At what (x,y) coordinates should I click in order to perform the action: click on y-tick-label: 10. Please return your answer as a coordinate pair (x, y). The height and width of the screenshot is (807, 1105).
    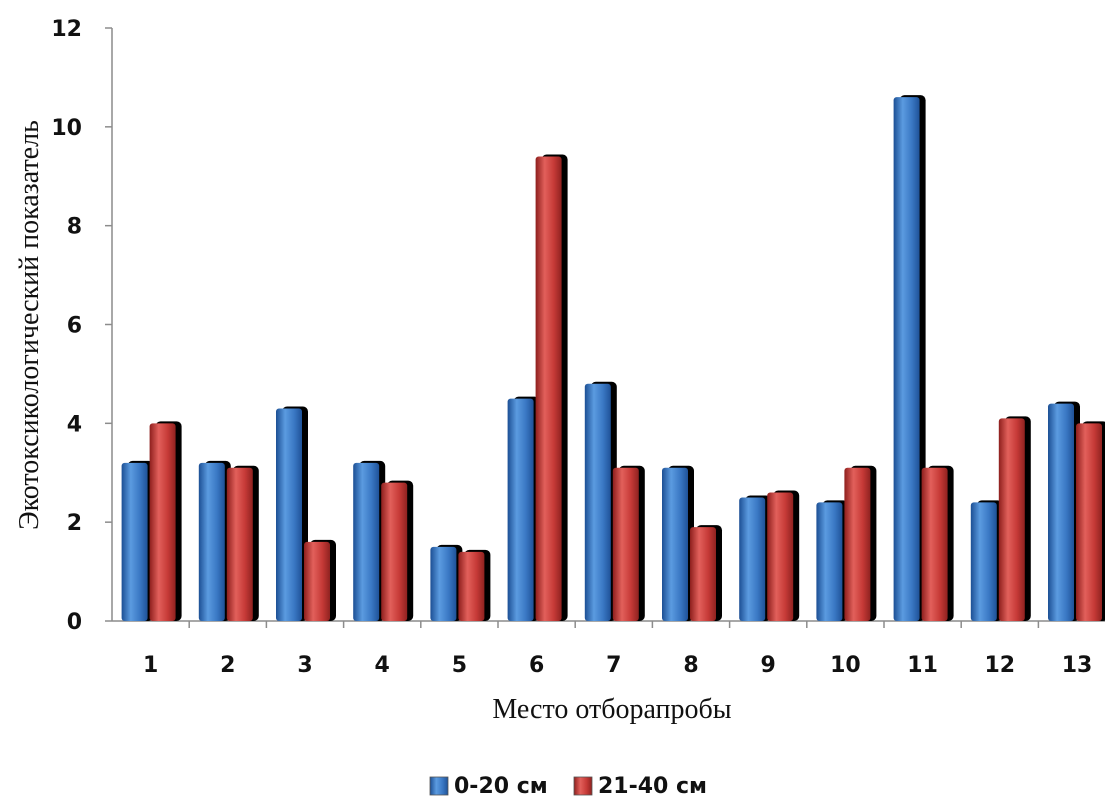
    Looking at the image, I should click on (66, 128).